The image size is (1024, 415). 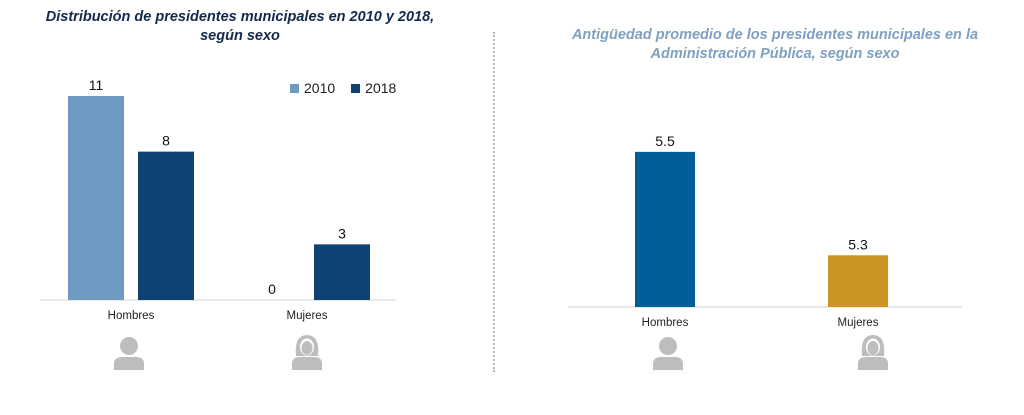 What do you see at coordinates (96, 198) in the screenshot?
I see `bar-hombres-2010` at bounding box center [96, 198].